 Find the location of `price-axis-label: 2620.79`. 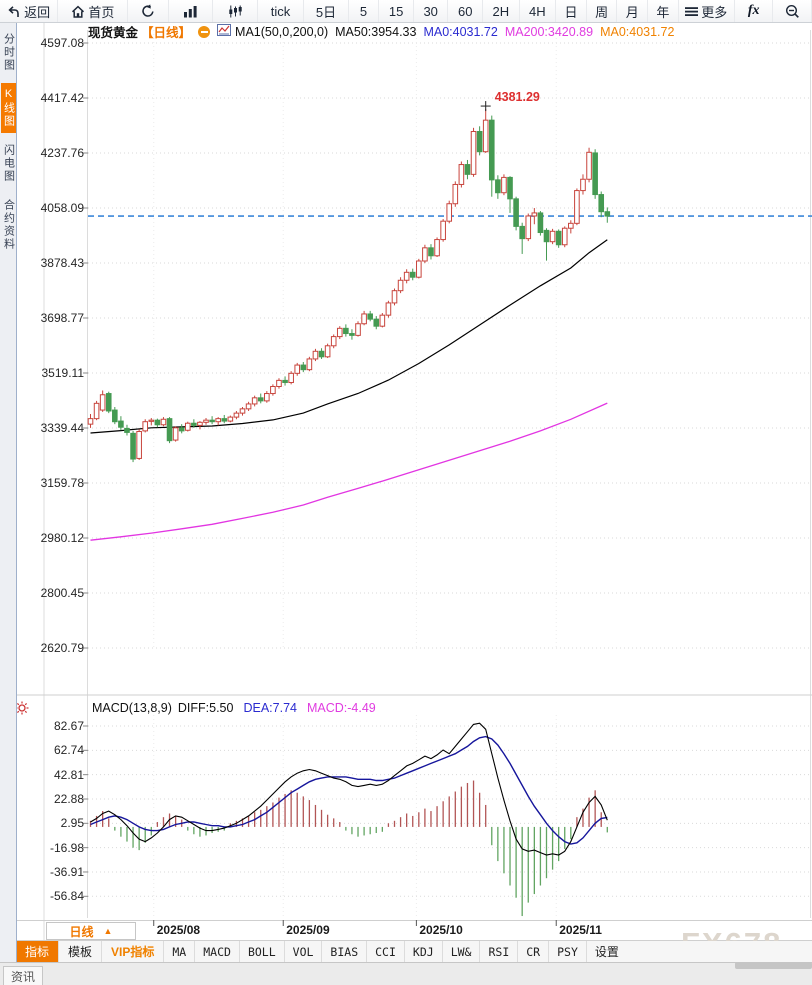

price-axis-label: 2620.79 is located at coordinates (62, 647).